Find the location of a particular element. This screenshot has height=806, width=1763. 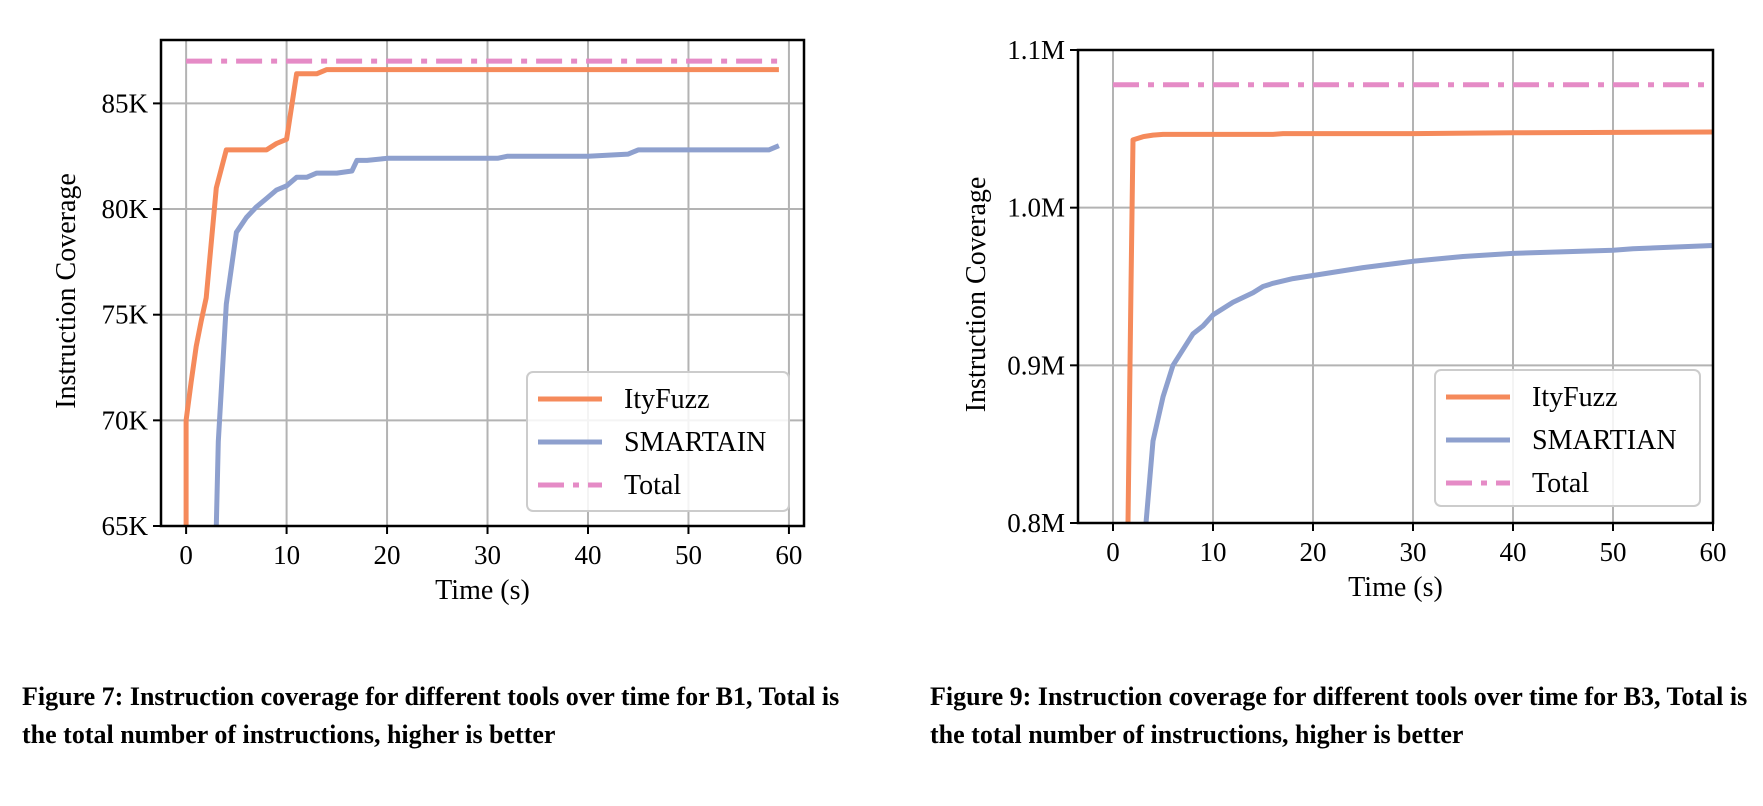

y-tick-label: 0.8M is located at coordinates (1036, 523).